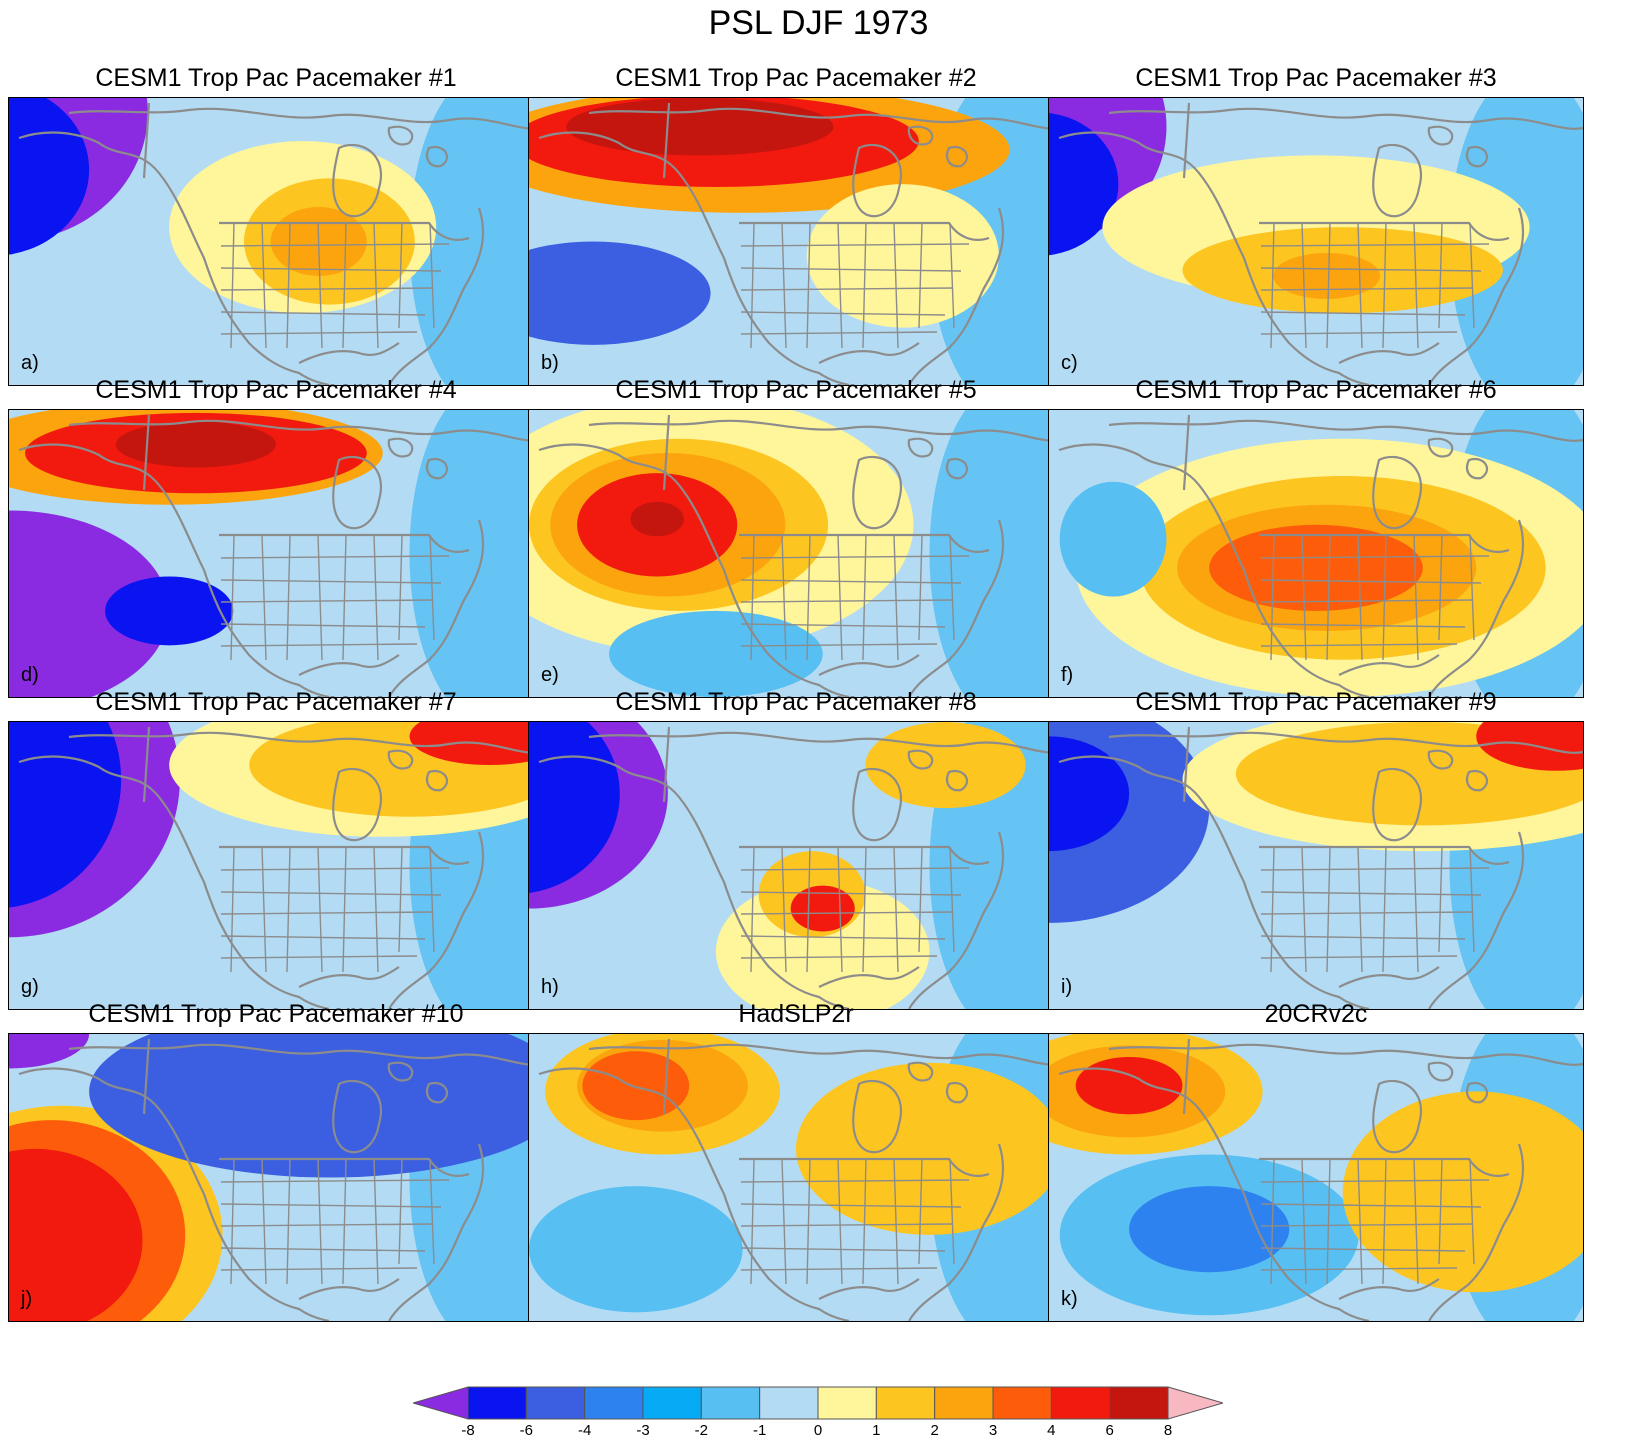 The height and width of the screenshot is (1444, 1637). I want to click on map-panel: c), so click(1316, 241).